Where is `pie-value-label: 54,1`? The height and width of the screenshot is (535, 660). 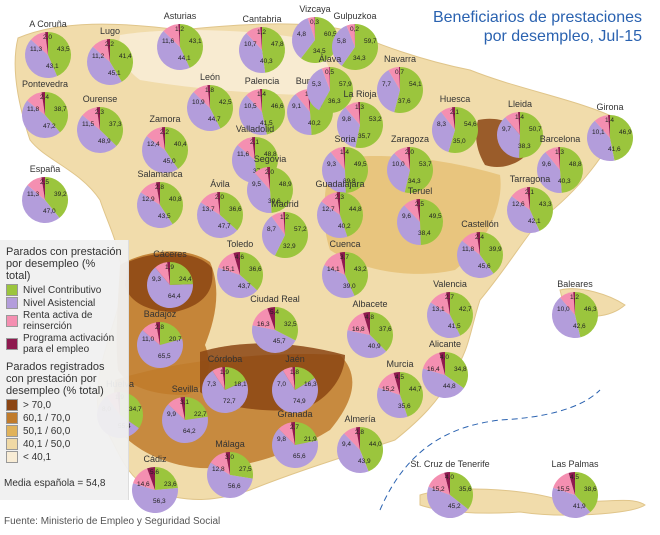
pie-value-label: 54,1 is located at coordinates (415, 84).